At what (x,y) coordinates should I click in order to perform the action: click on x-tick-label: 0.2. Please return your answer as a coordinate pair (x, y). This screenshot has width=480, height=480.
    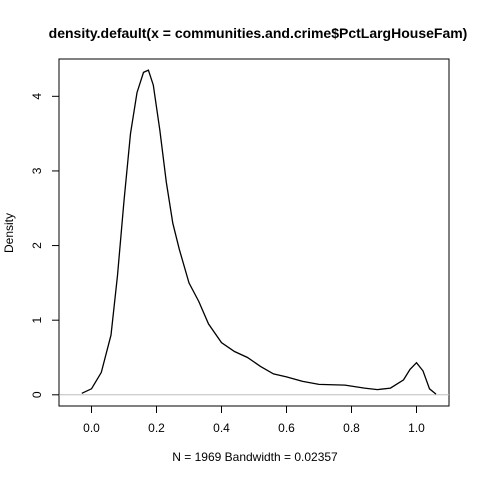
    Looking at the image, I should click on (156, 428).